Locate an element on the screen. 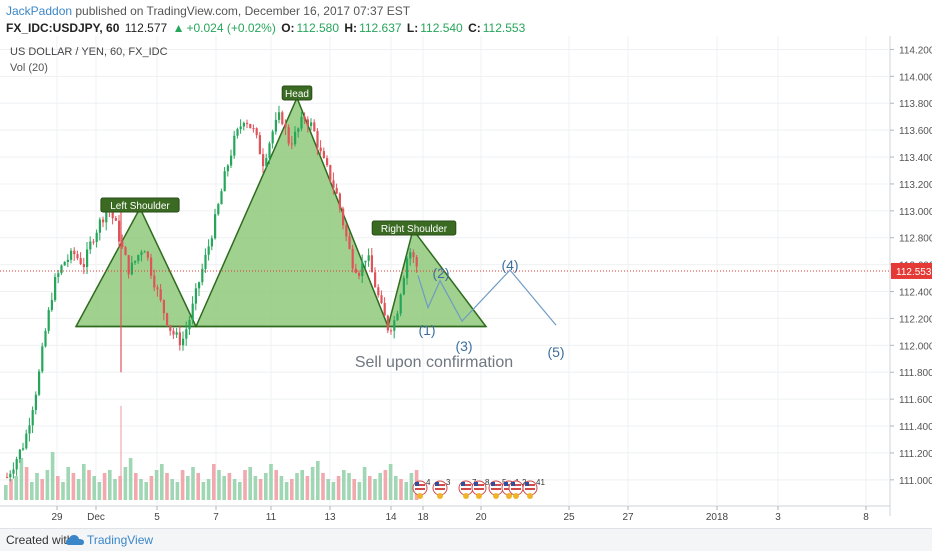  left-shoulder-label-bg is located at coordinates (140, 205).